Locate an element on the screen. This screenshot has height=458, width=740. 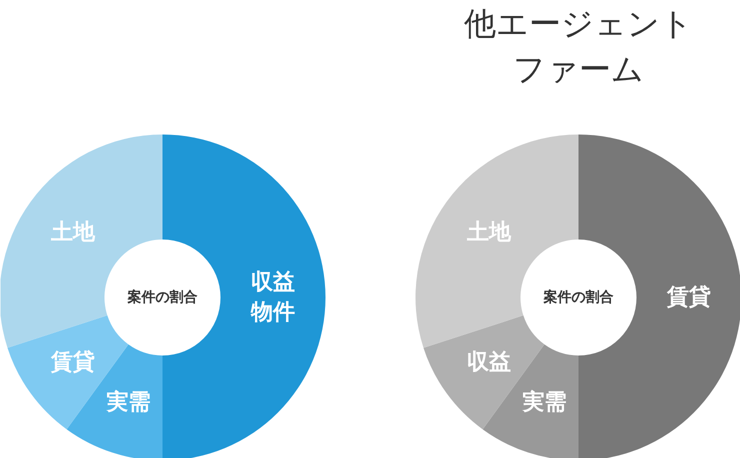
slice-label: 土地 is located at coordinates (73, 233).